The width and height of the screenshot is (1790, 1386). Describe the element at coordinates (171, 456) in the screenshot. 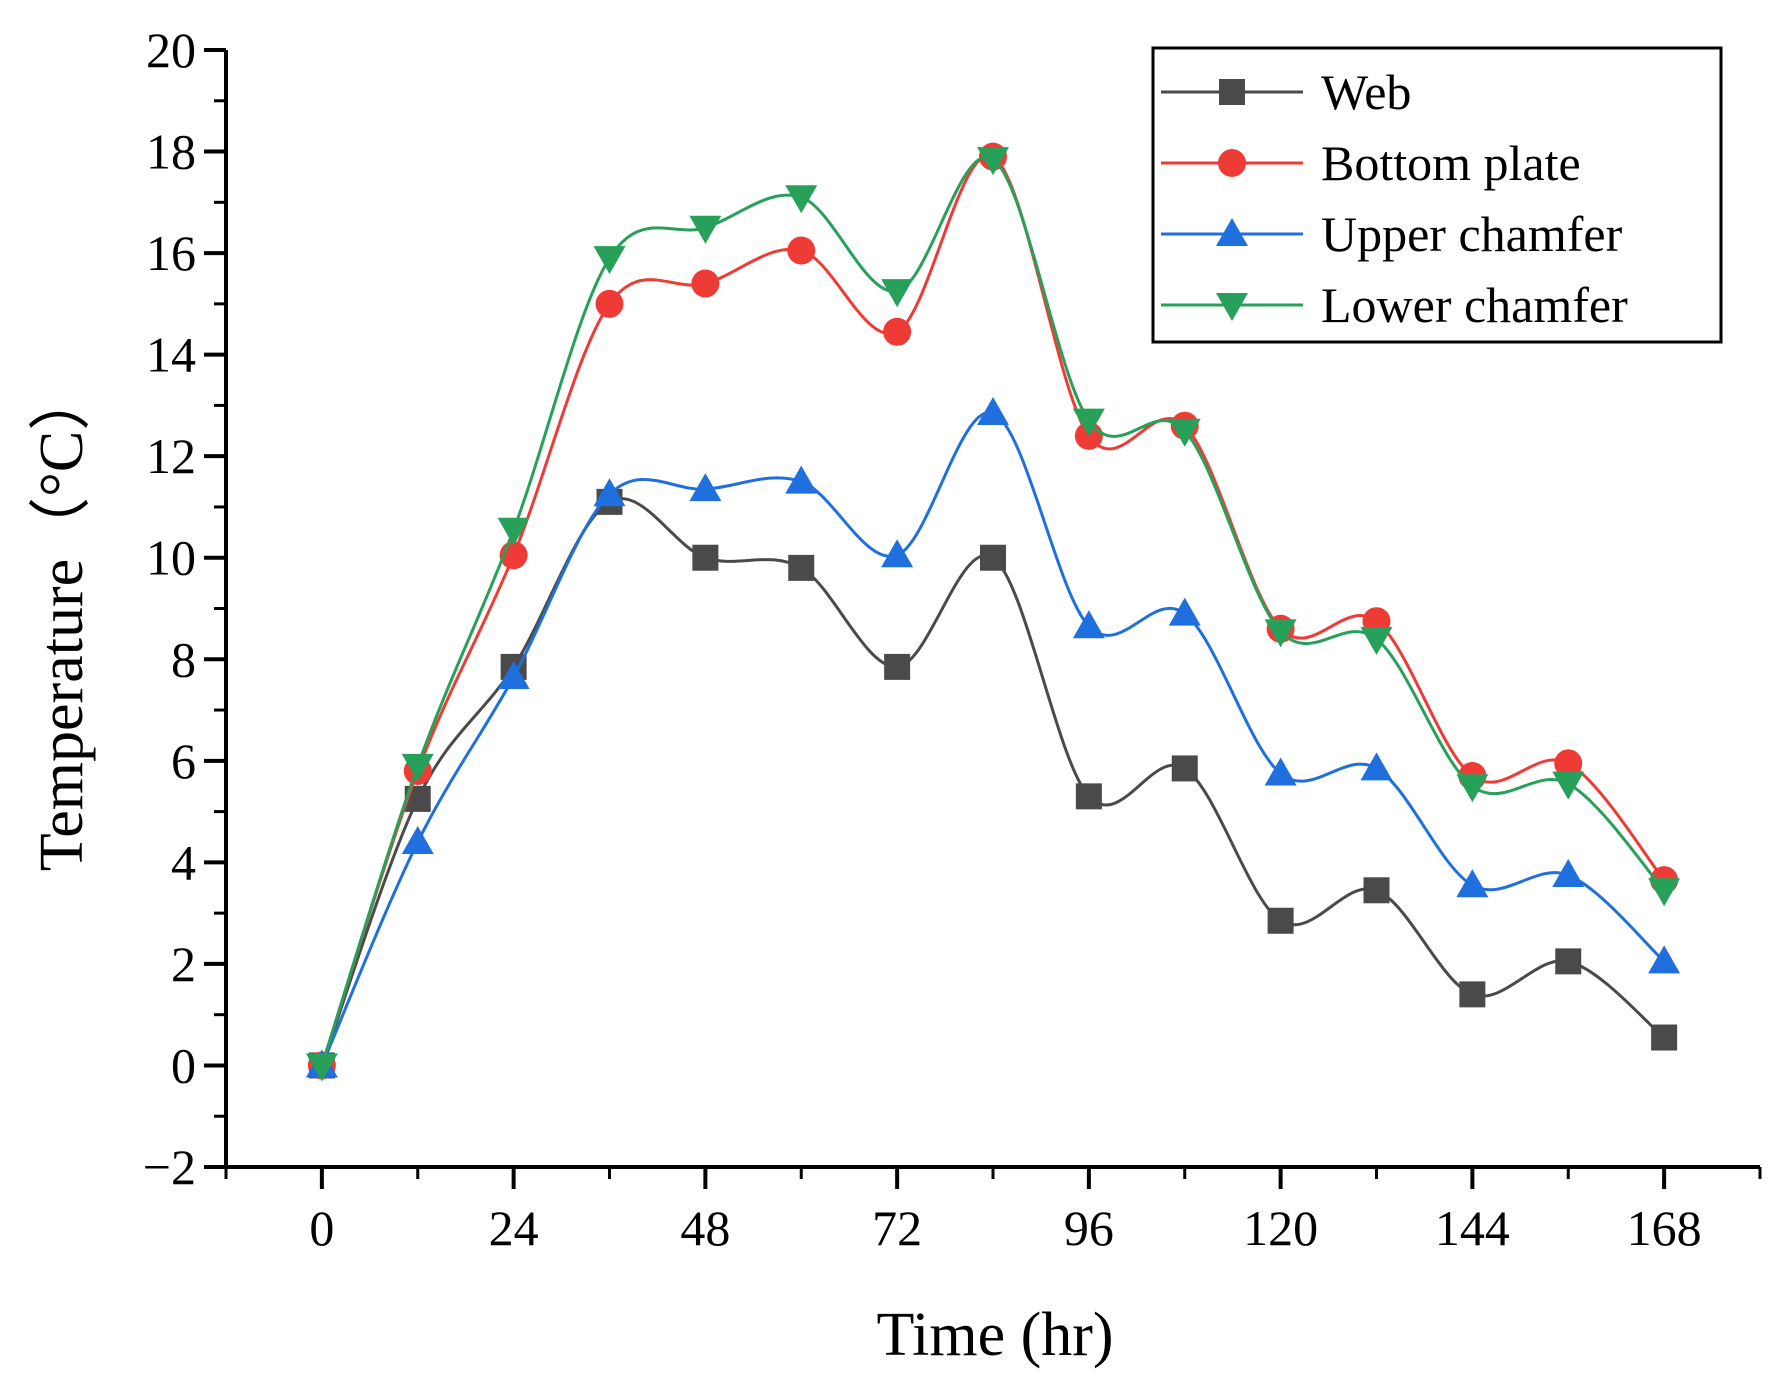

I see `y-tick-label: 12` at that location.